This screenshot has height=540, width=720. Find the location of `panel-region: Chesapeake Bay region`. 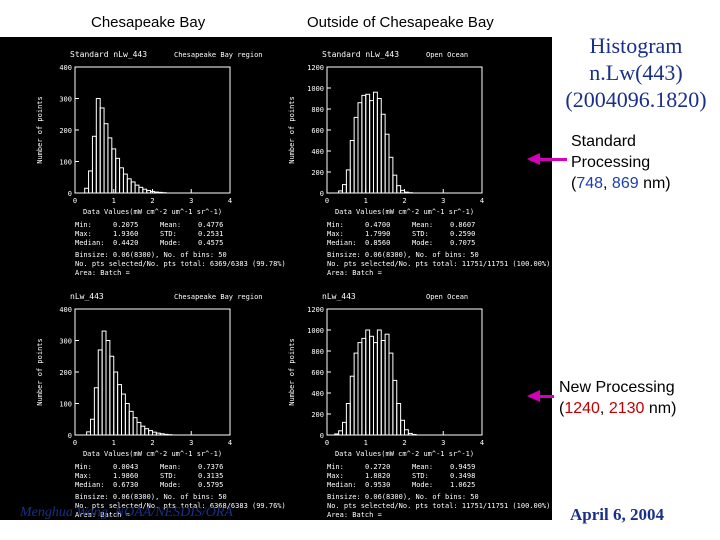

panel-region: Chesapeake Bay region is located at coordinates (218, 297).